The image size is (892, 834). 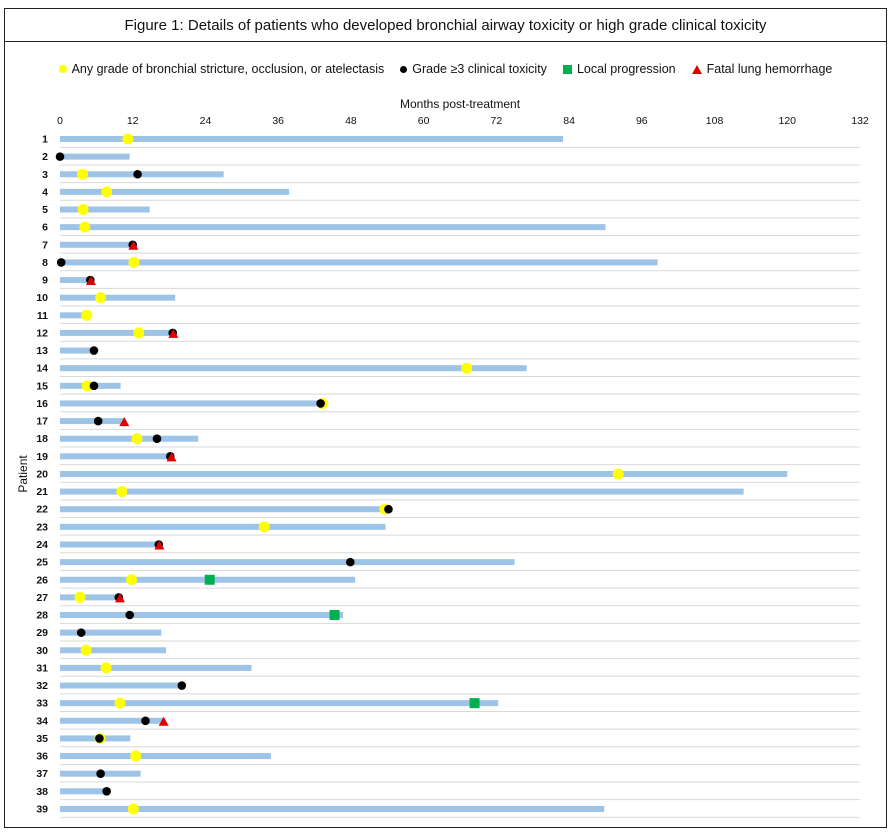 I want to click on patient-label: 17, so click(x=42, y=422).